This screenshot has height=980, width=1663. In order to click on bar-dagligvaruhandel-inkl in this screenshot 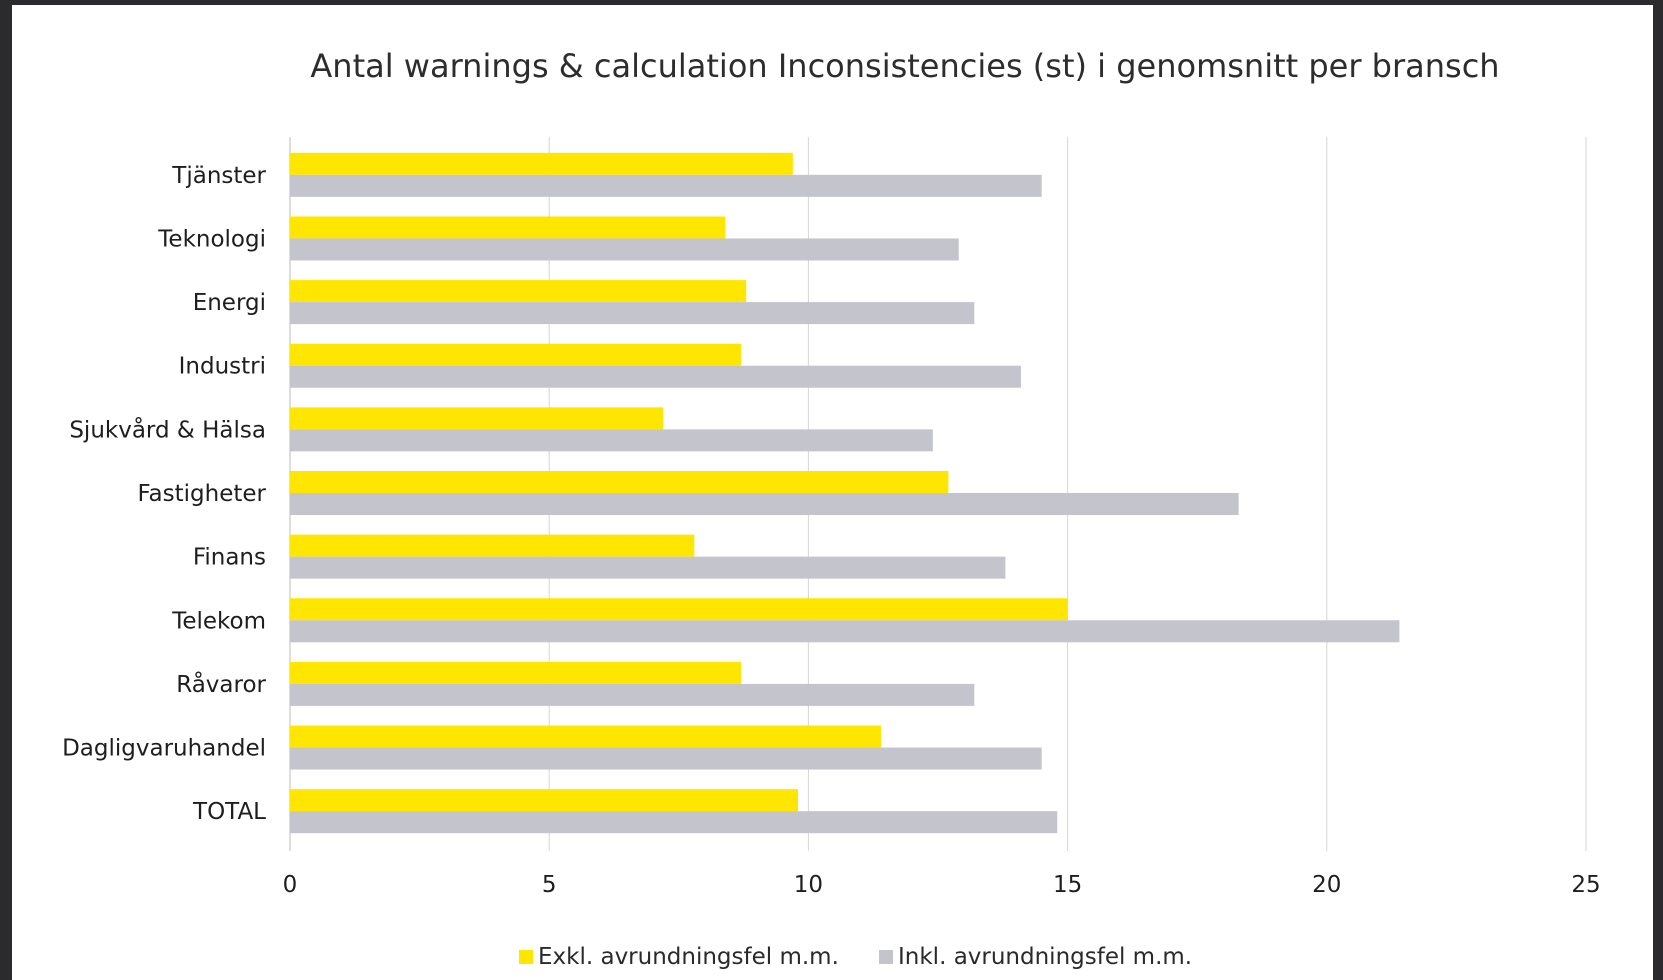, I will do `click(666, 758)`.